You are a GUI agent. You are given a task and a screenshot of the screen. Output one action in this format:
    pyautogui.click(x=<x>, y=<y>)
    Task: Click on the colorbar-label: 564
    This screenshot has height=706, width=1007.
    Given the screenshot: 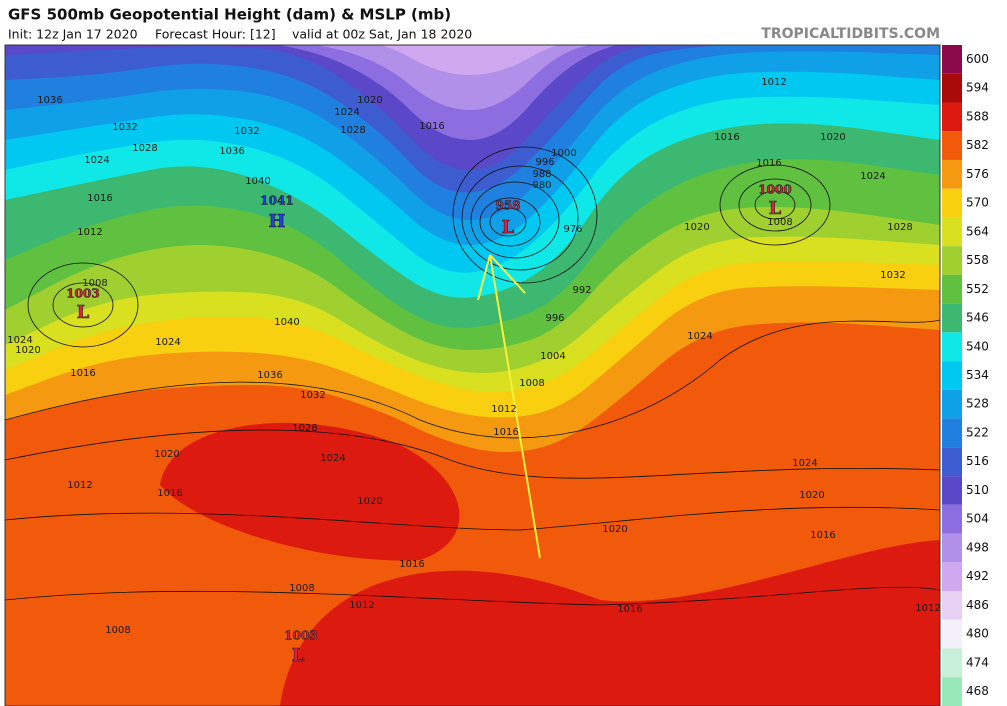 What is the action you would take?
    pyautogui.click(x=977, y=231)
    